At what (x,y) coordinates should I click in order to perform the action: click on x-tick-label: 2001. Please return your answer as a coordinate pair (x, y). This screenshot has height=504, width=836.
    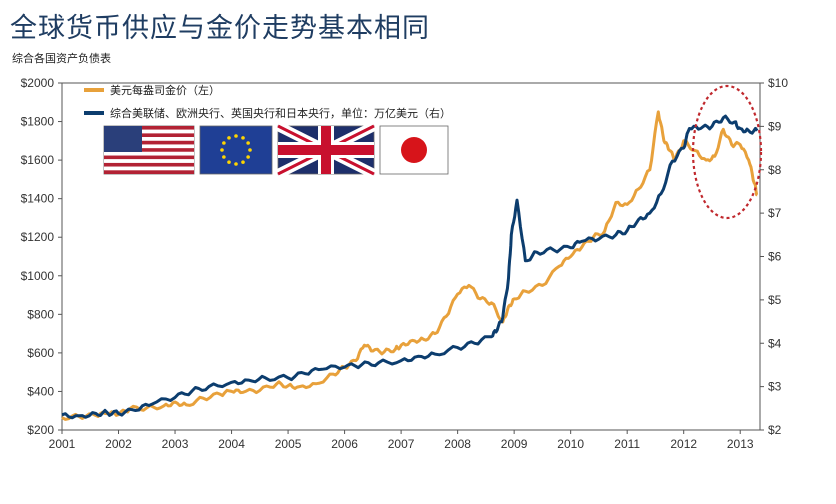
    Looking at the image, I should click on (62, 444).